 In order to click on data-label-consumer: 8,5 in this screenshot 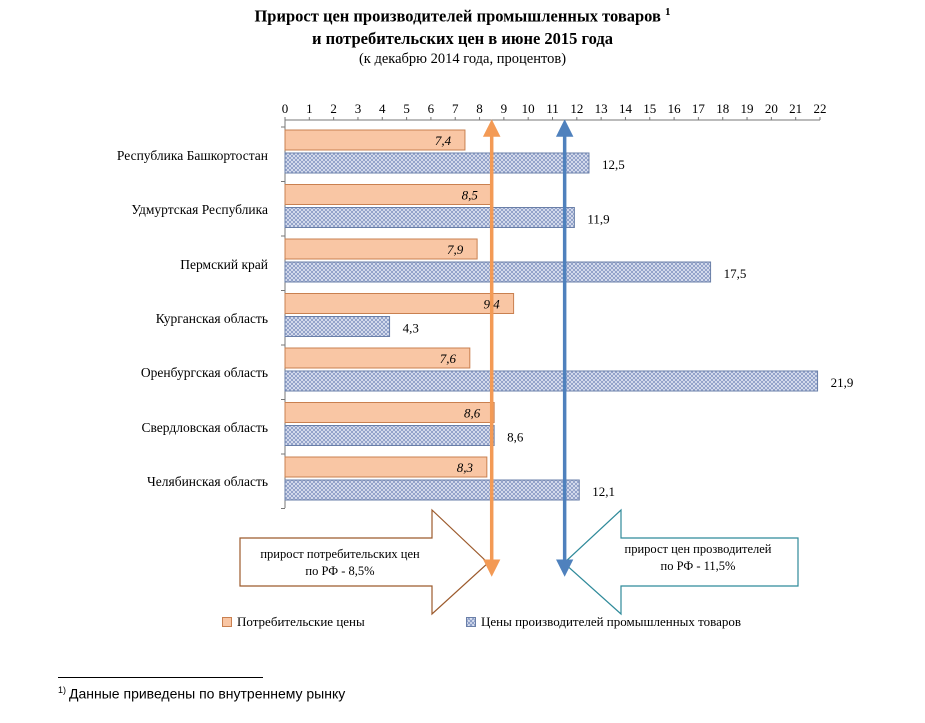, I will do `click(470, 195)`.